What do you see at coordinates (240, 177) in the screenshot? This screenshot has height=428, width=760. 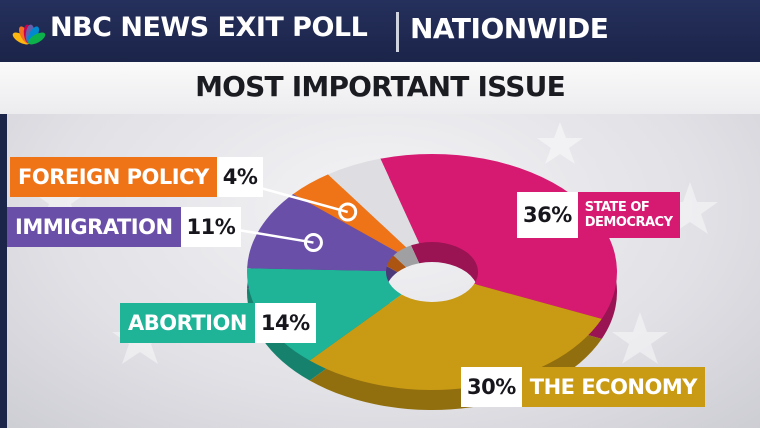 I see `label-foreign-policy-value: 4%` at bounding box center [240, 177].